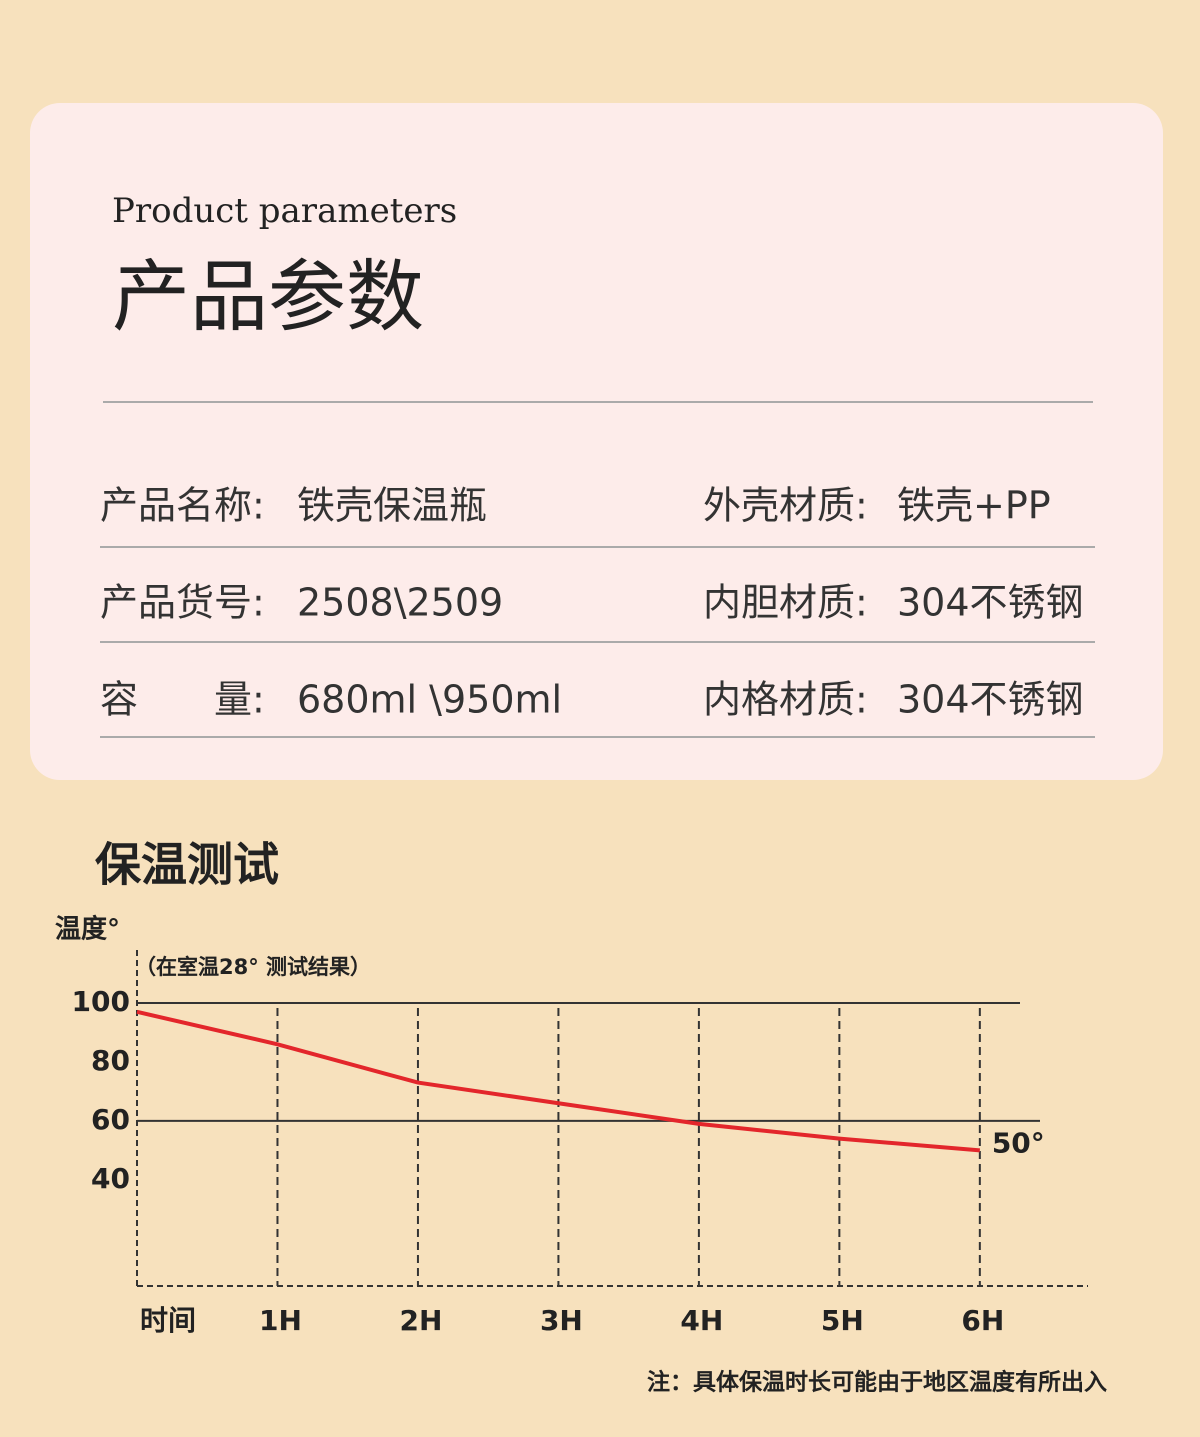  What do you see at coordinates (558, 1081) in the screenshot?
I see `temperature-line` at bounding box center [558, 1081].